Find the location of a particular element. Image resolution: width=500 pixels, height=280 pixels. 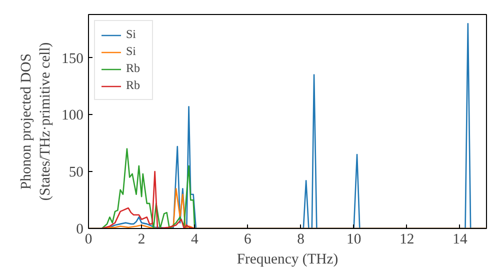

y-tick-label: 150 is located at coordinates (73, 58).